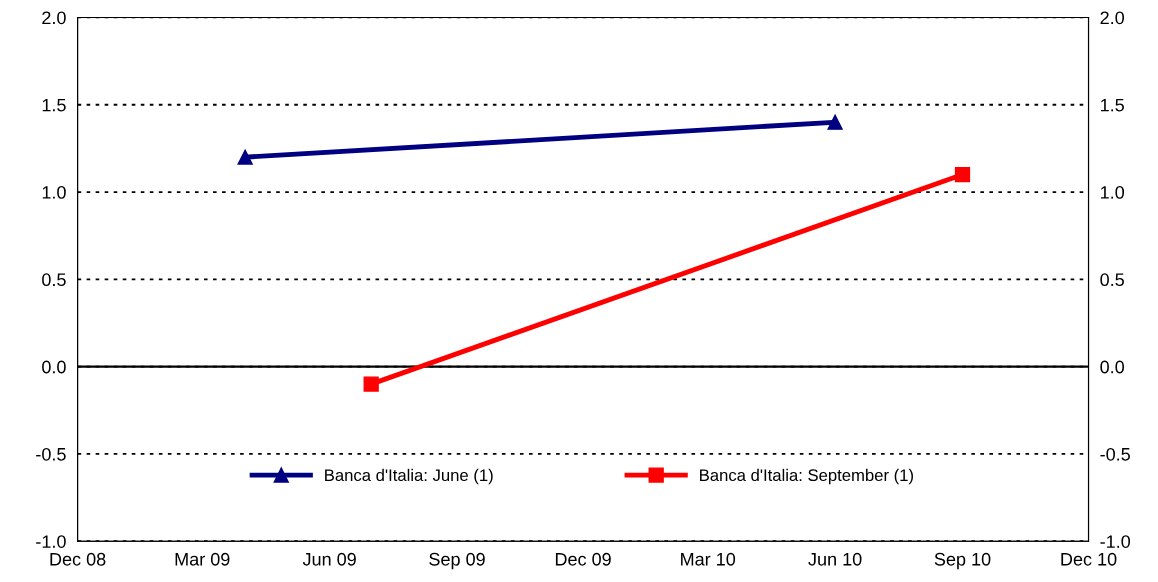 The height and width of the screenshot is (582, 1158). Describe the element at coordinates (835, 559) in the screenshot. I see `x-tick-label: Jun 10` at that location.